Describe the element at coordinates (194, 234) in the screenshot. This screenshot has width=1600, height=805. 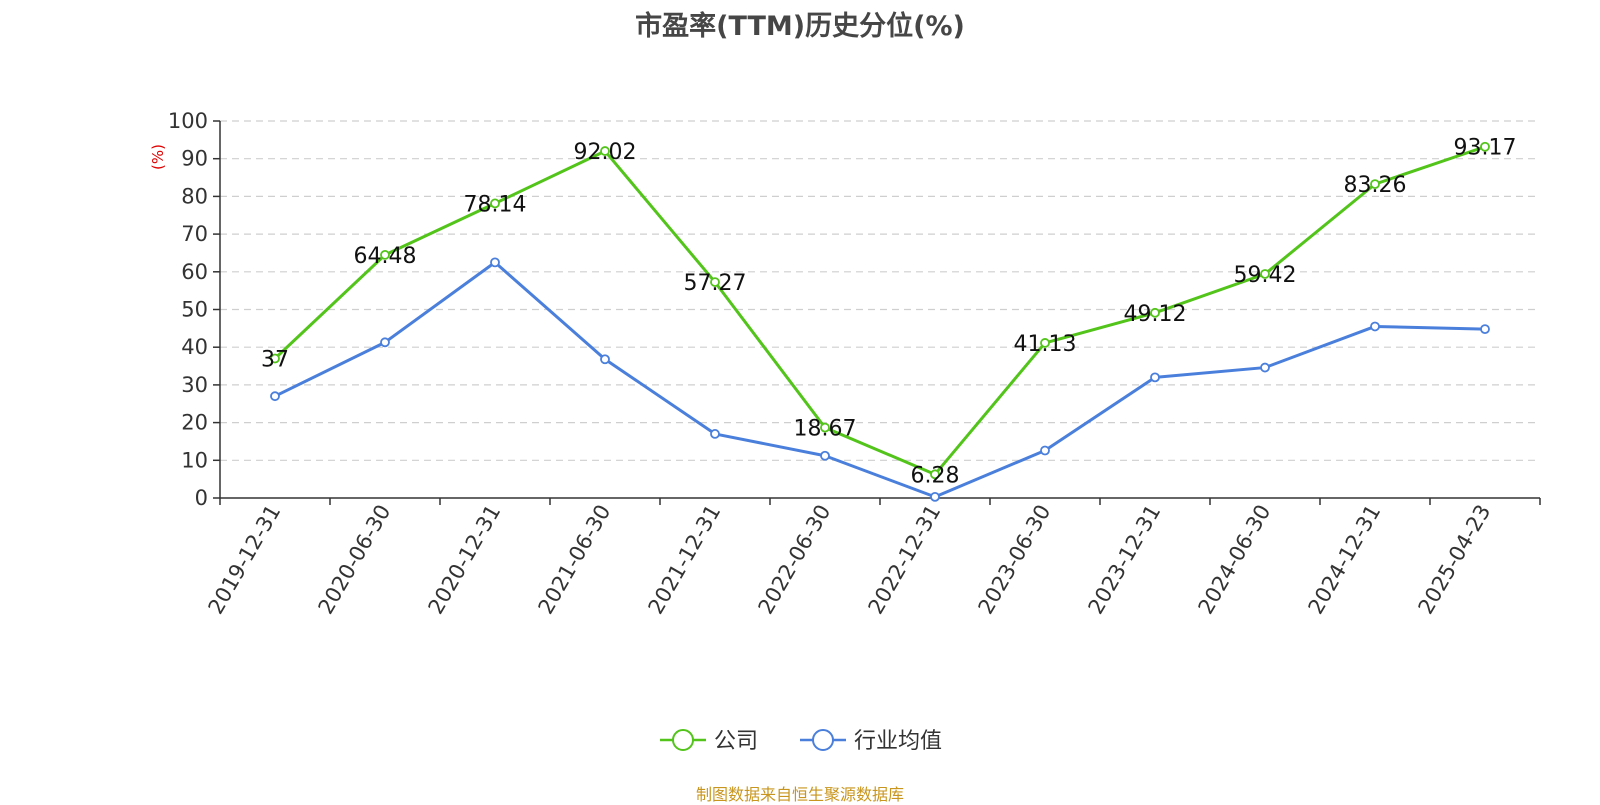
I see `y-tick-label: 70` at that location.